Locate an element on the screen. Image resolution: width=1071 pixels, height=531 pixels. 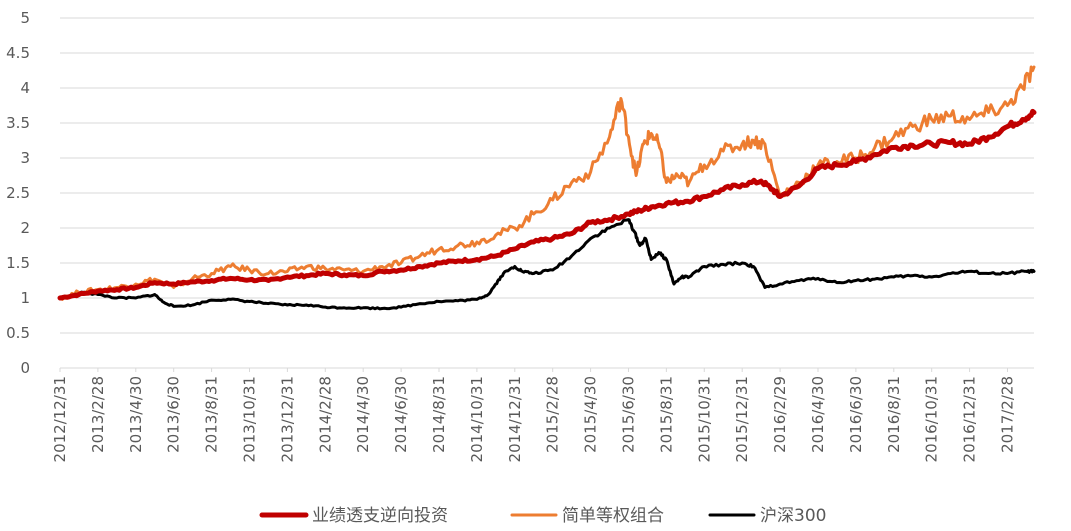
x-tick-label: 2013/12/31 is located at coordinates (287, 419).